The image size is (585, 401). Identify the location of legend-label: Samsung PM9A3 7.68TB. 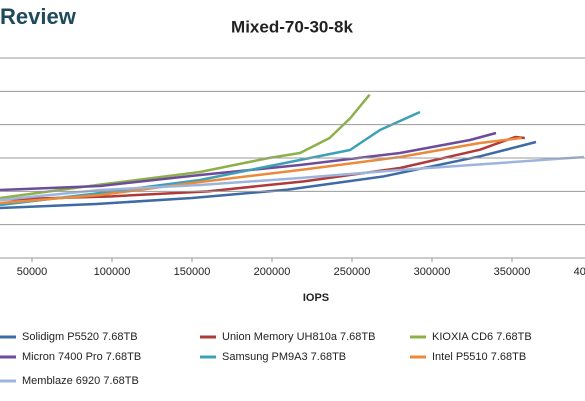
(284, 357).